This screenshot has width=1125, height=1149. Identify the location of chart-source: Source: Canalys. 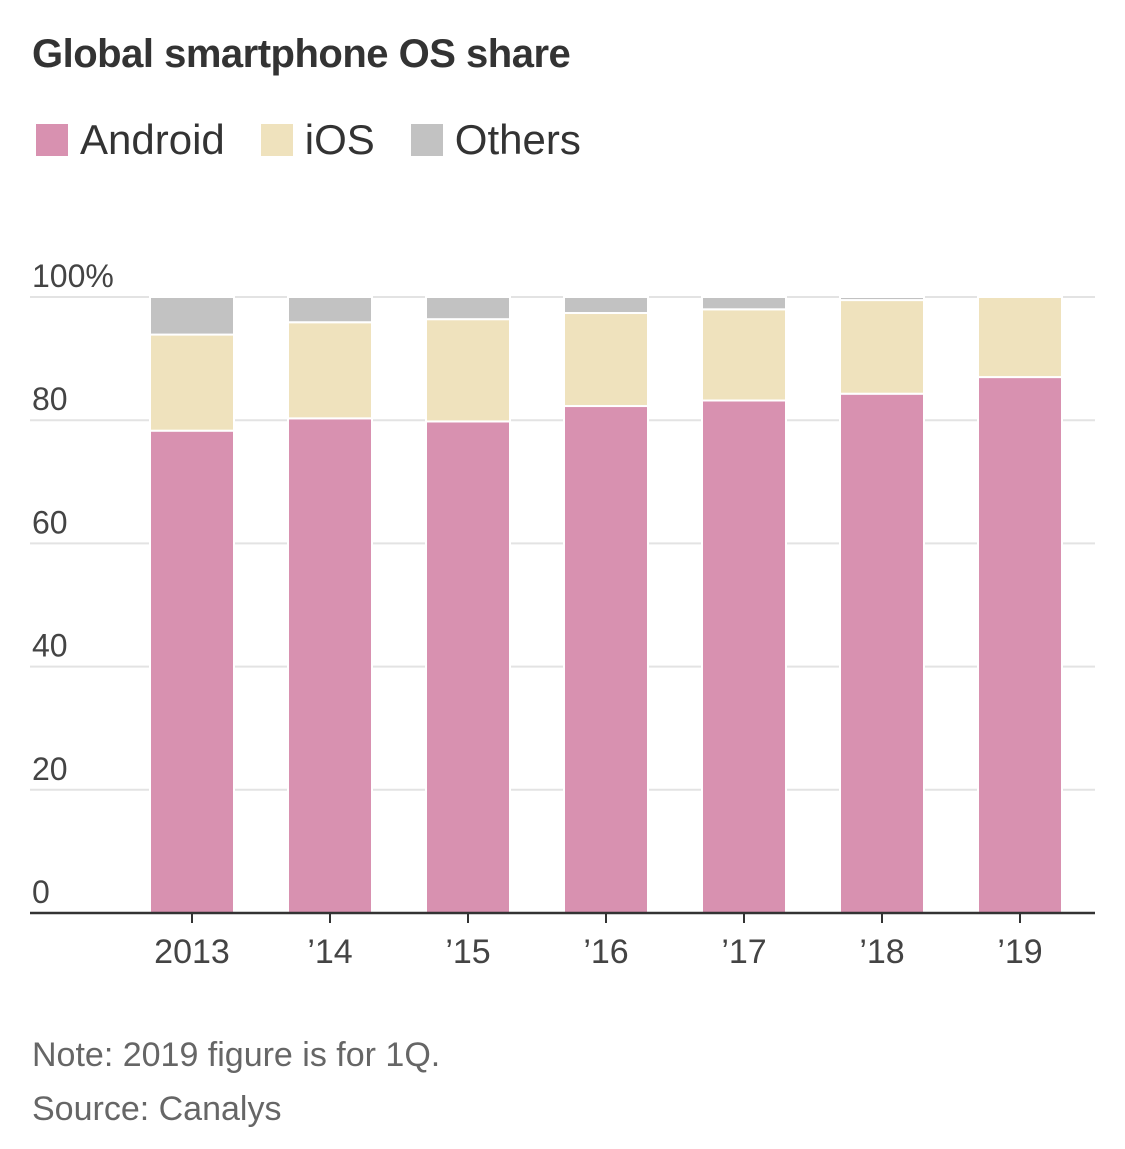
(157, 1109).